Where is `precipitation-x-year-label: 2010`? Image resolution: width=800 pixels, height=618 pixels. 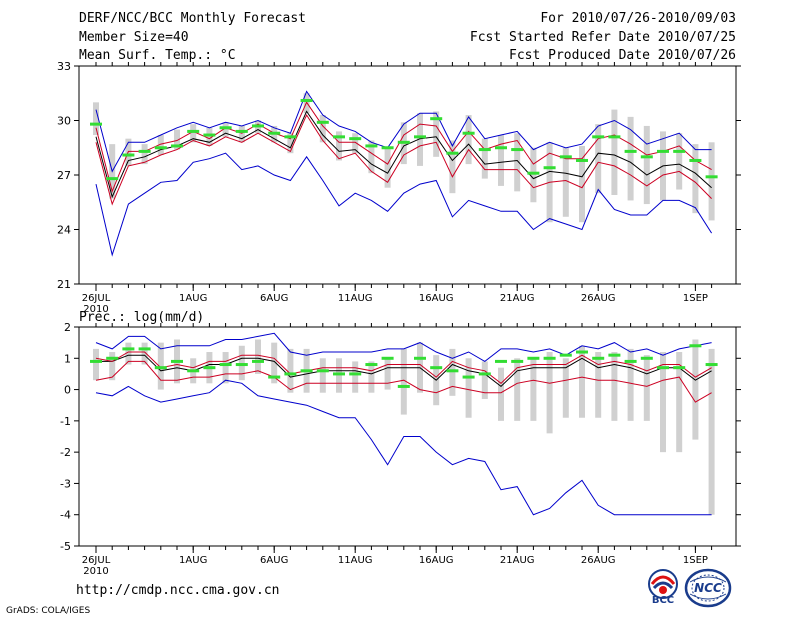
precipitation-x-year-label: 2010 is located at coordinates (95, 571).